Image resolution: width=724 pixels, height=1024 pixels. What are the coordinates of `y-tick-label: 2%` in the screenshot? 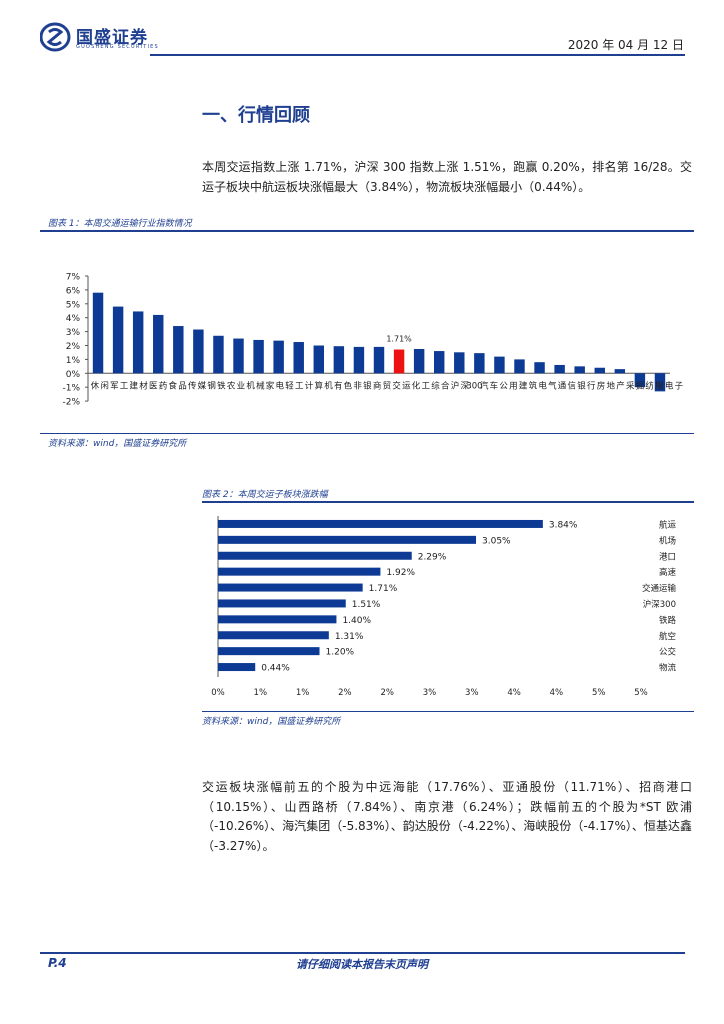 It's located at (73, 347).